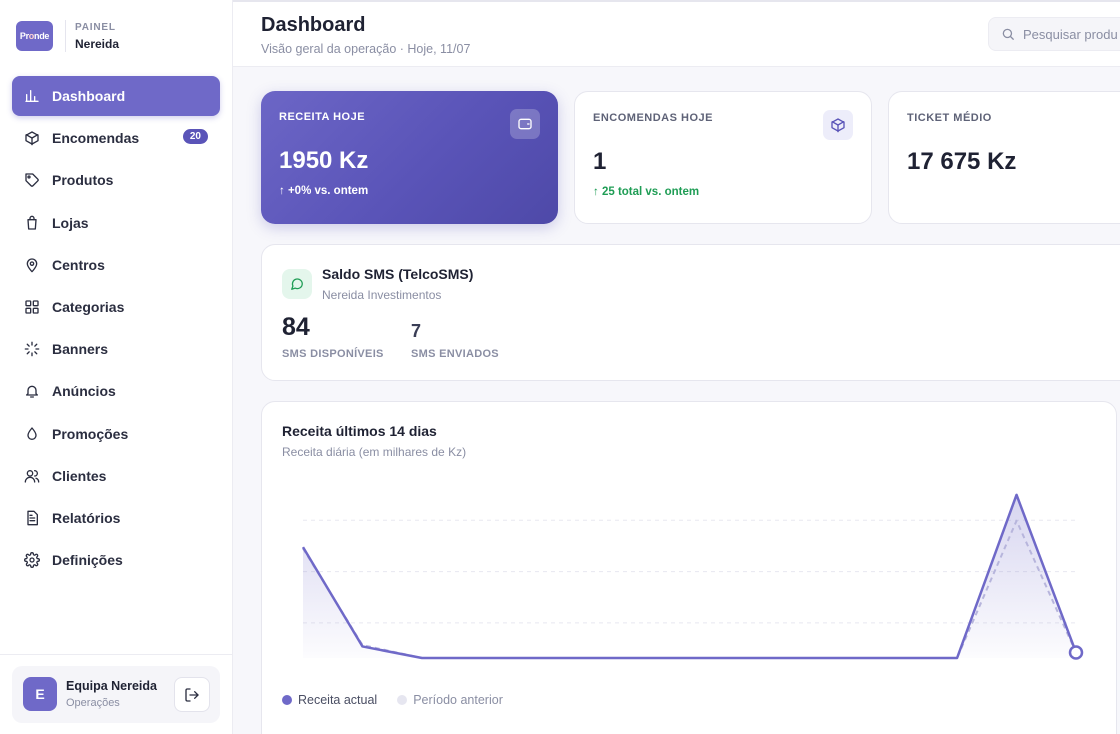 The height and width of the screenshot is (734, 1120). What do you see at coordinates (962, 161) in the screenshot?
I see `stat-value: 17 675 Kz` at bounding box center [962, 161].